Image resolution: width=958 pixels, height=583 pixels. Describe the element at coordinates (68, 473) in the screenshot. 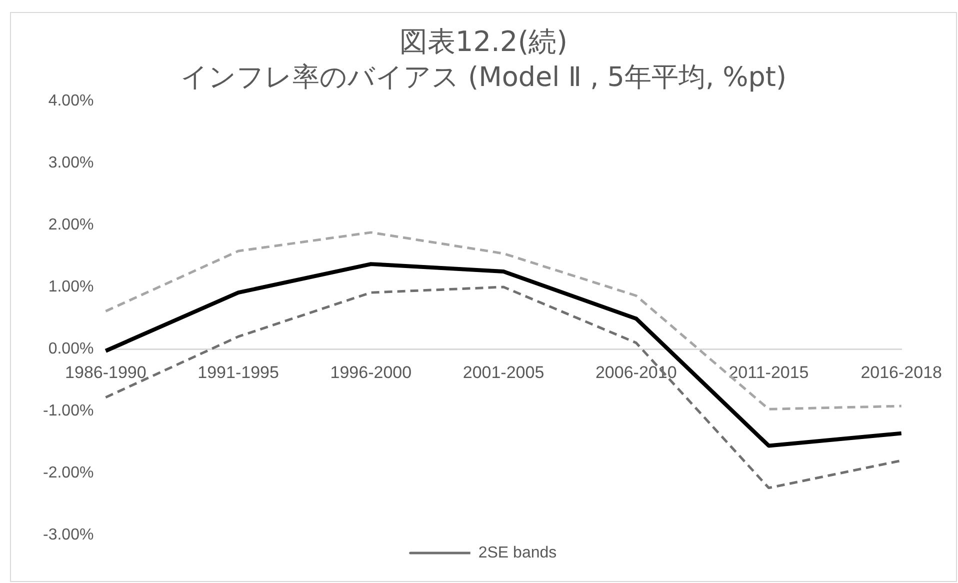

I see `y-tick-label: -2.00%` at that location.